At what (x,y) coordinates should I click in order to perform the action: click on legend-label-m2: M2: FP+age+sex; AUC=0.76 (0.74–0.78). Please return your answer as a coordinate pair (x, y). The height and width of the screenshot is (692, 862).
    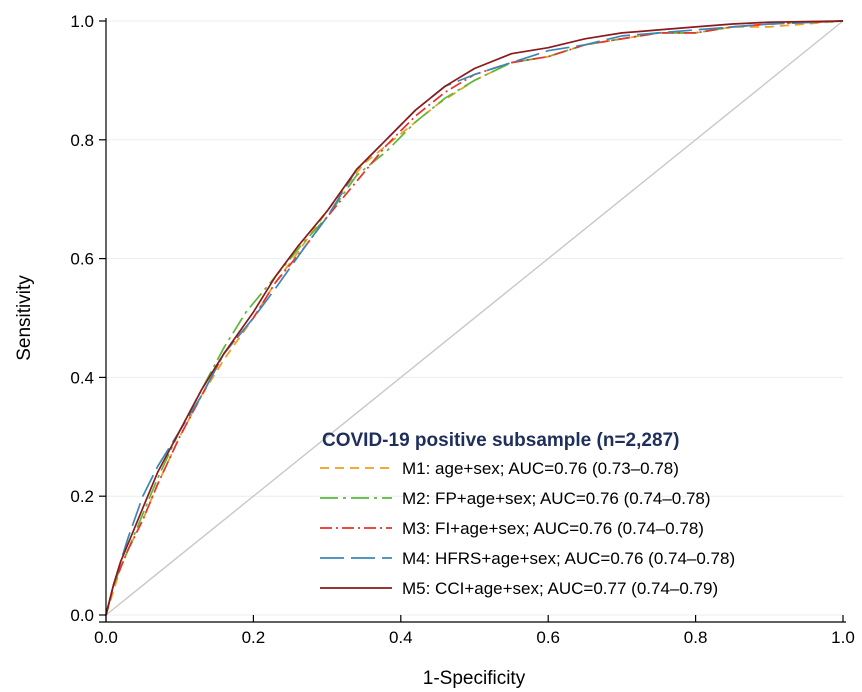
    Looking at the image, I should click on (556, 498).